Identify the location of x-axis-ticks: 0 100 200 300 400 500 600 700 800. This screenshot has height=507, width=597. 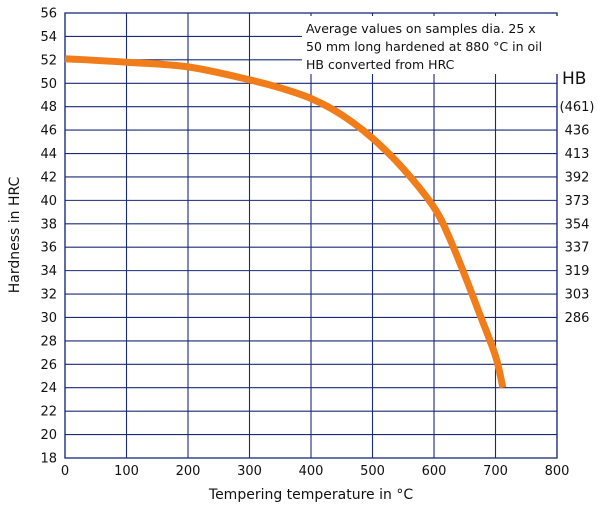
(315, 471).